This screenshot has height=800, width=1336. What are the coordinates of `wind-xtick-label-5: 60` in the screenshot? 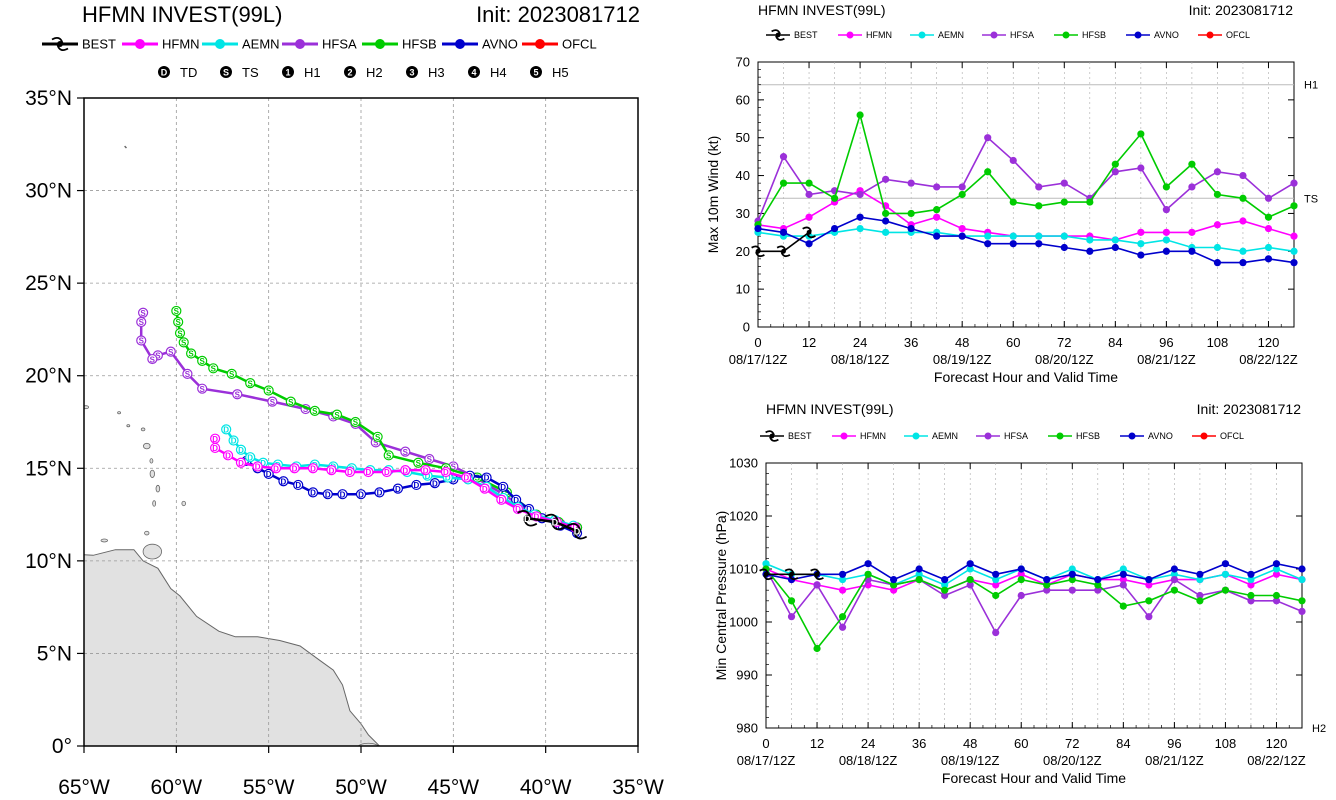 It's located at (1013, 342).